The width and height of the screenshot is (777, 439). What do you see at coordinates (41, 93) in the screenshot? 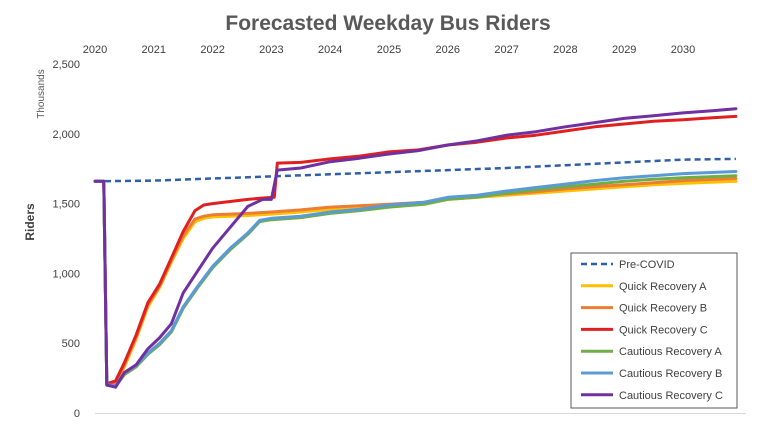
I see `y-axis-unit-label: Thousands` at bounding box center [41, 93].